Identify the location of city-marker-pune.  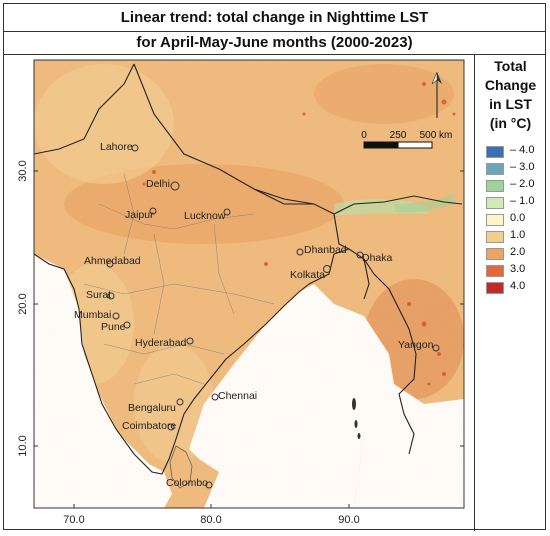
(127, 325).